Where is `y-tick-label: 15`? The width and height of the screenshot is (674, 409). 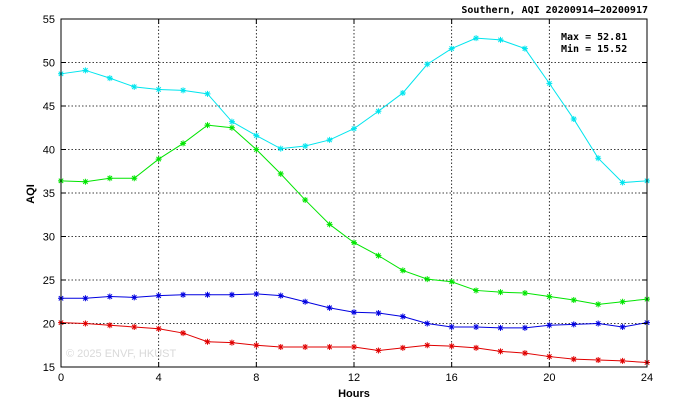 y-tick-label: 15 is located at coordinates (49, 368).